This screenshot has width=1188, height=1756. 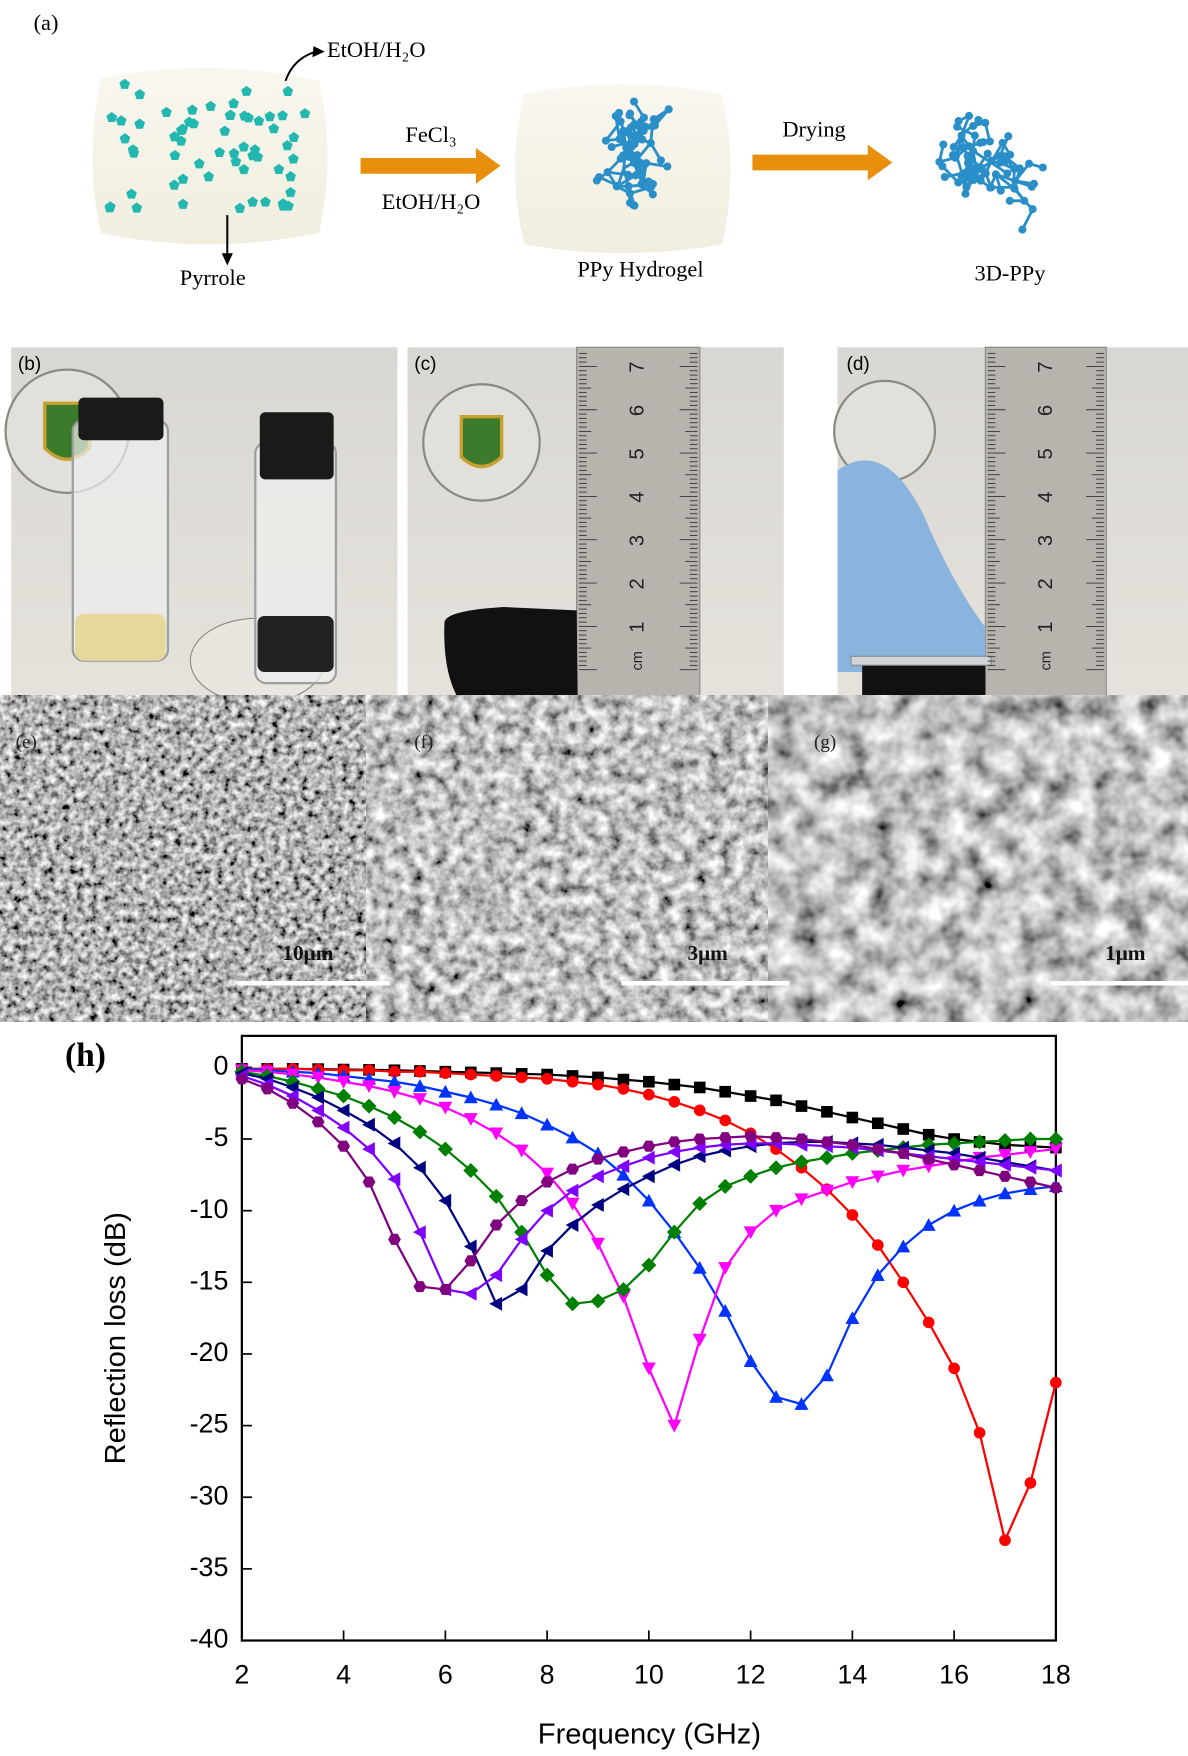 I want to click on ruler-number: 5, so click(x=638, y=453).